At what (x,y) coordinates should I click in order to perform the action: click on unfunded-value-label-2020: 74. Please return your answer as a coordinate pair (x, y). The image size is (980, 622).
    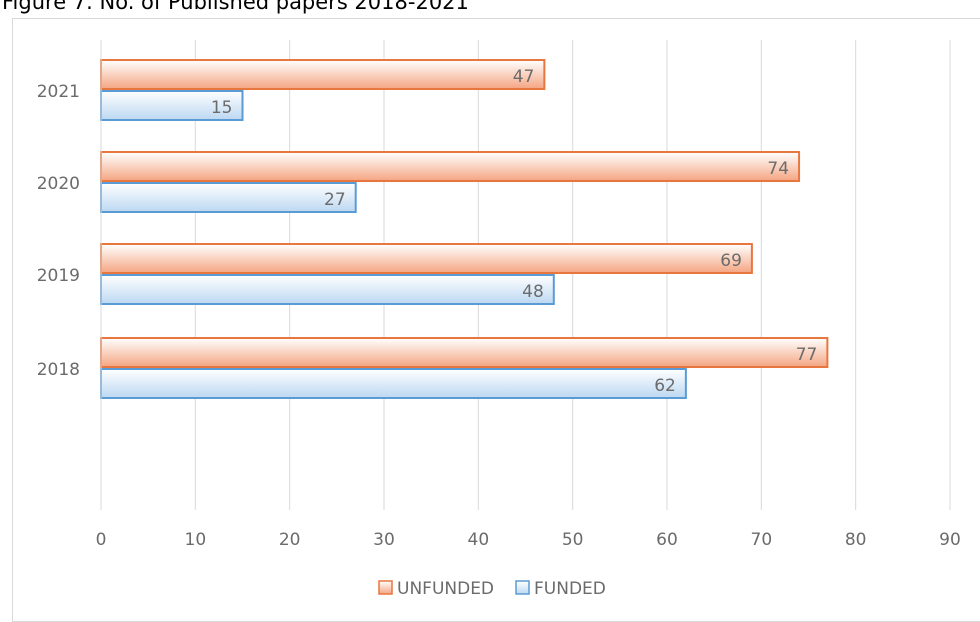
    Looking at the image, I should click on (778, 169).